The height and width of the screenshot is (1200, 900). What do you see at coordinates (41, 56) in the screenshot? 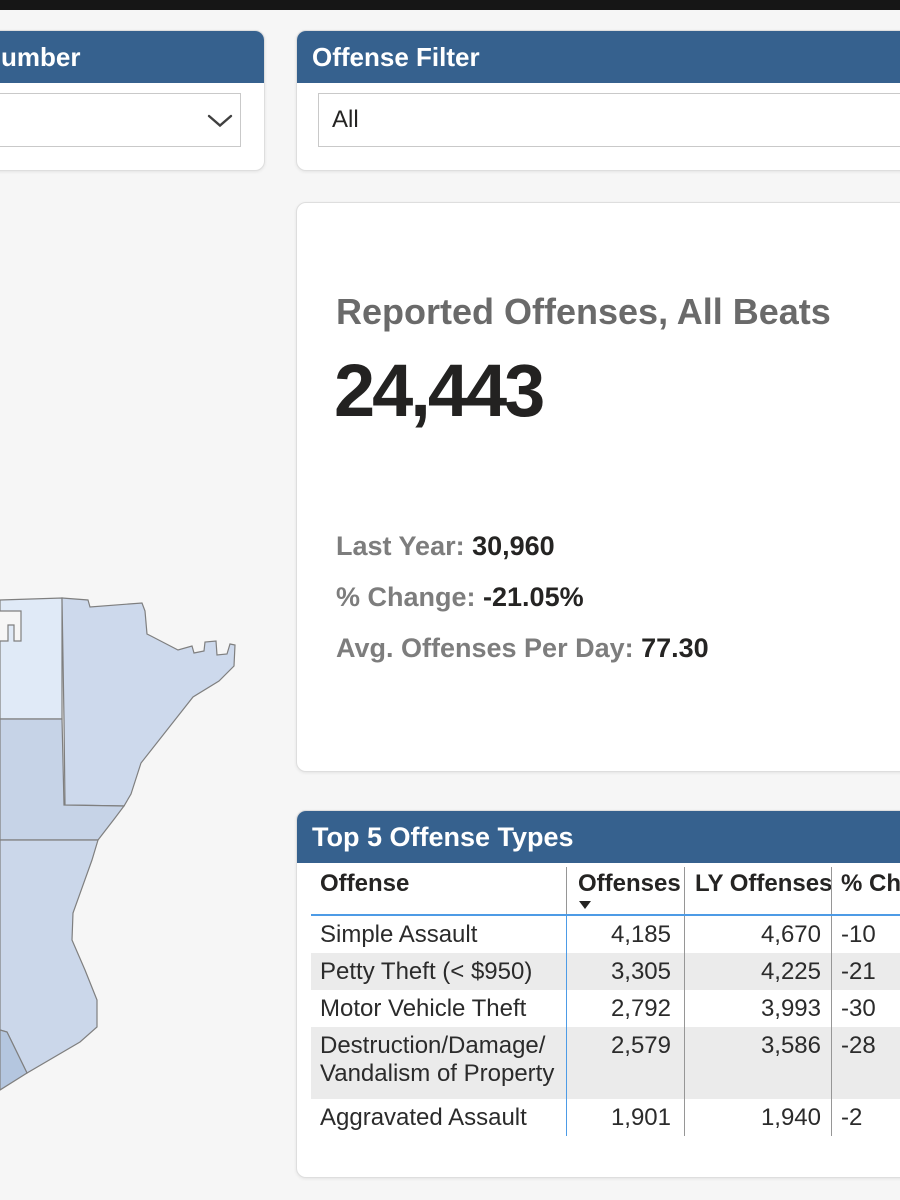
I see `beat-number-slicer-title: umber` at bounding box center [41, 56].